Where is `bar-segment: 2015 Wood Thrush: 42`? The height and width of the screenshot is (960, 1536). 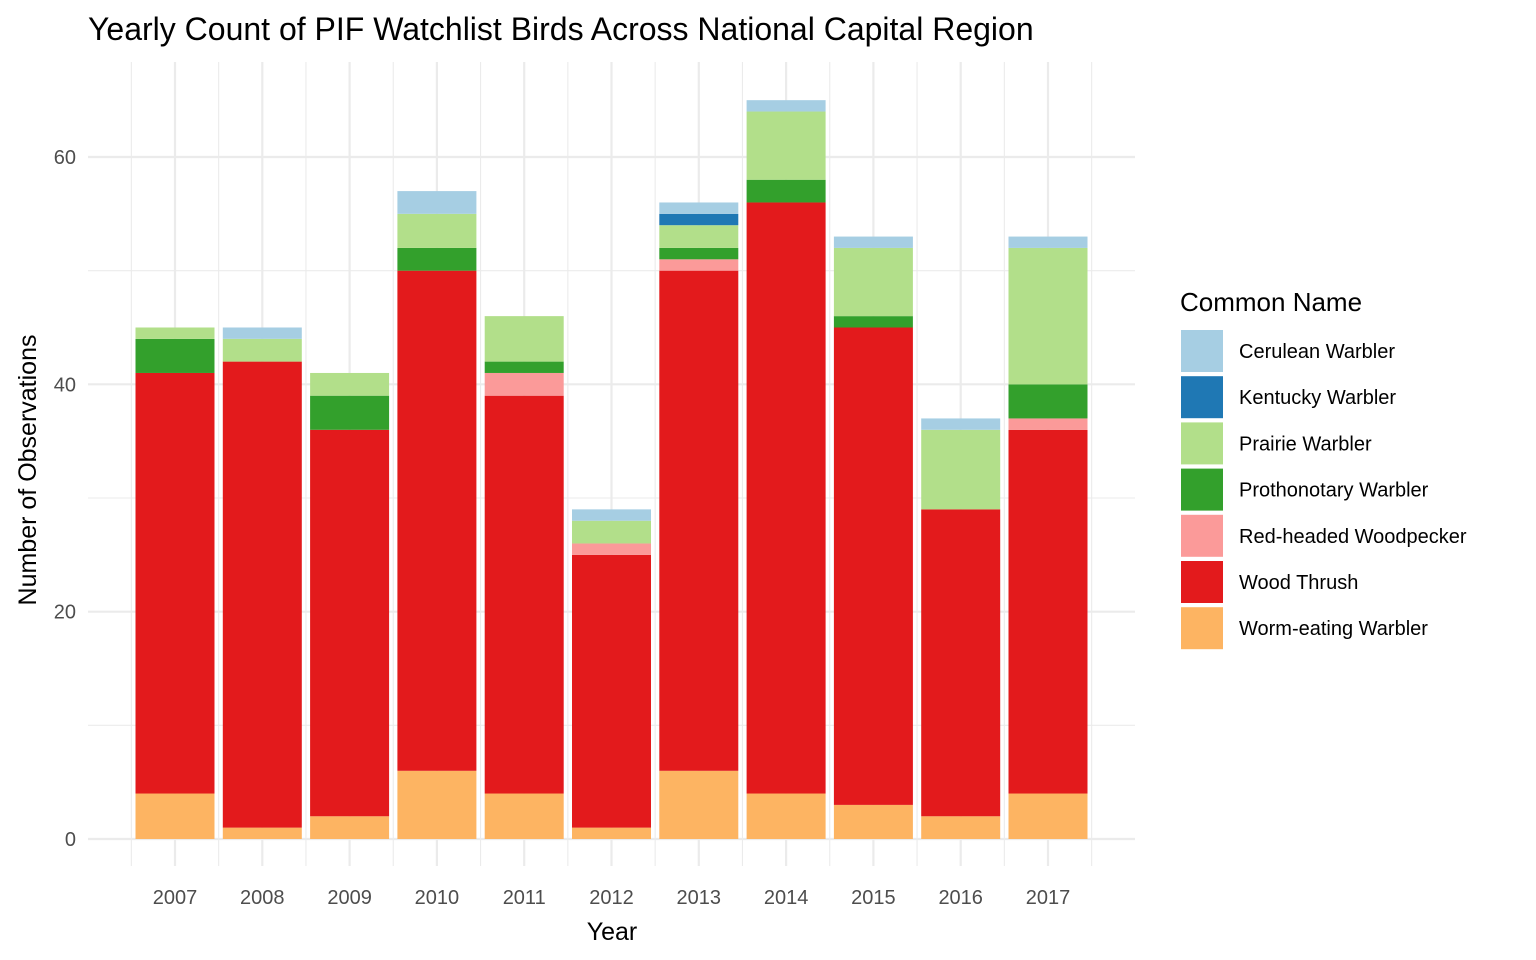 bar-segment: 2015 Wood Thrush: 42 is located at coordinates (873, 566).